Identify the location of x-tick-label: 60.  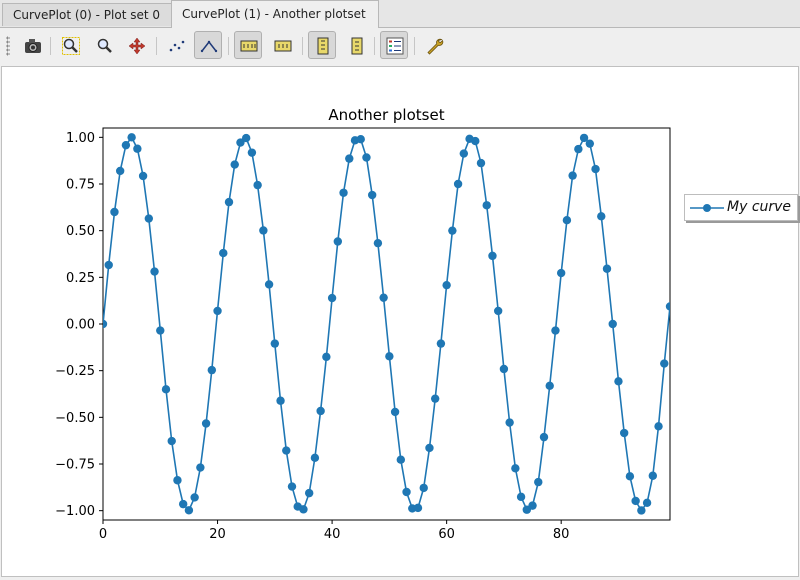
(446, 534).